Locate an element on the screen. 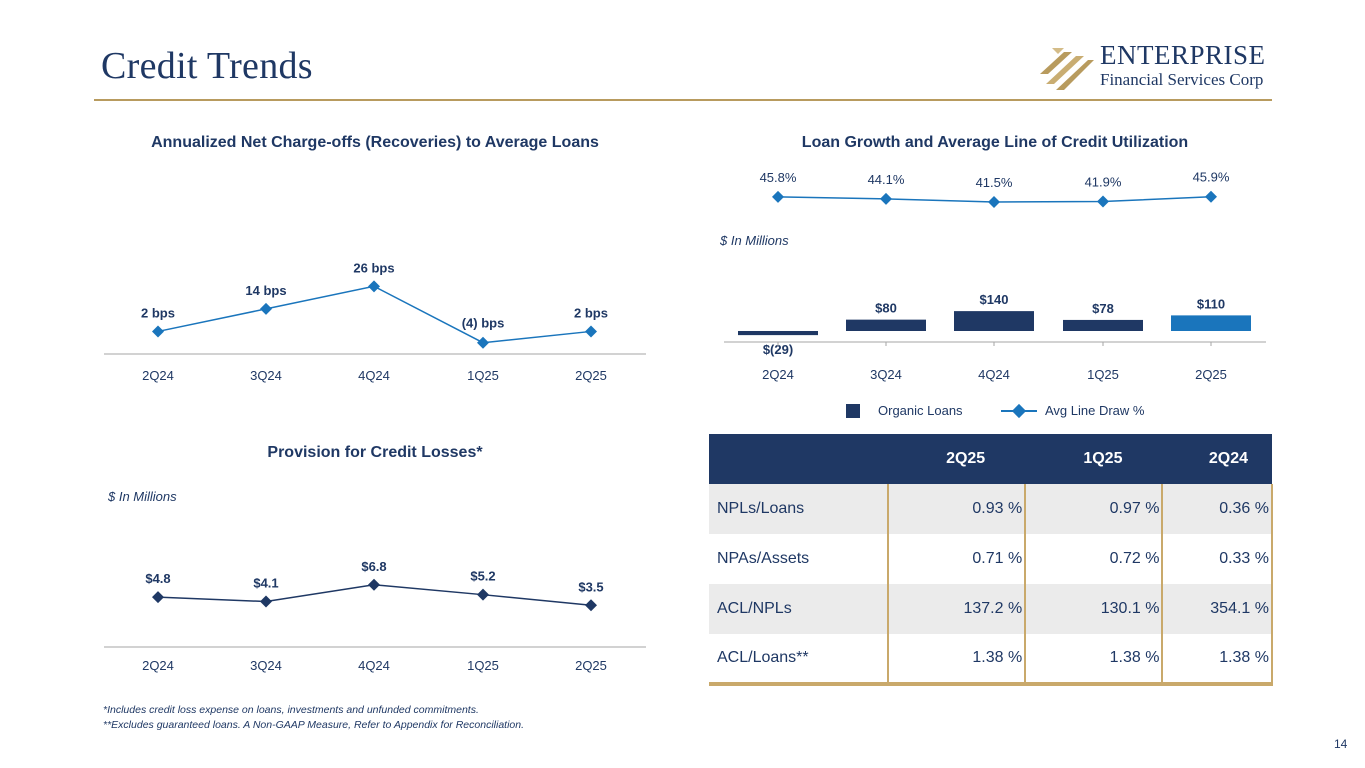 Image resolution: width=1365 pixels, height=768 pixels. loan-growth-x-tick-label: 4Q24 is located at coordinates (994, 374).